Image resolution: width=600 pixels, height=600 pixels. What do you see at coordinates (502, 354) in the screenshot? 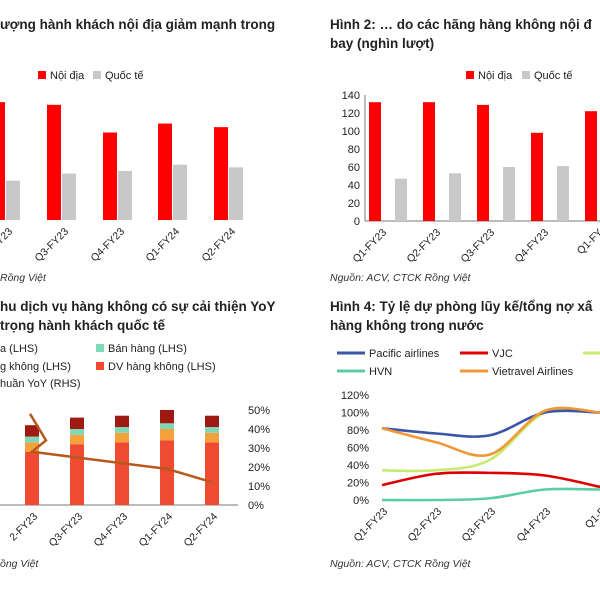
I see `chart4-legend-vjc-label: VJC` at bounding box center [502, 354].